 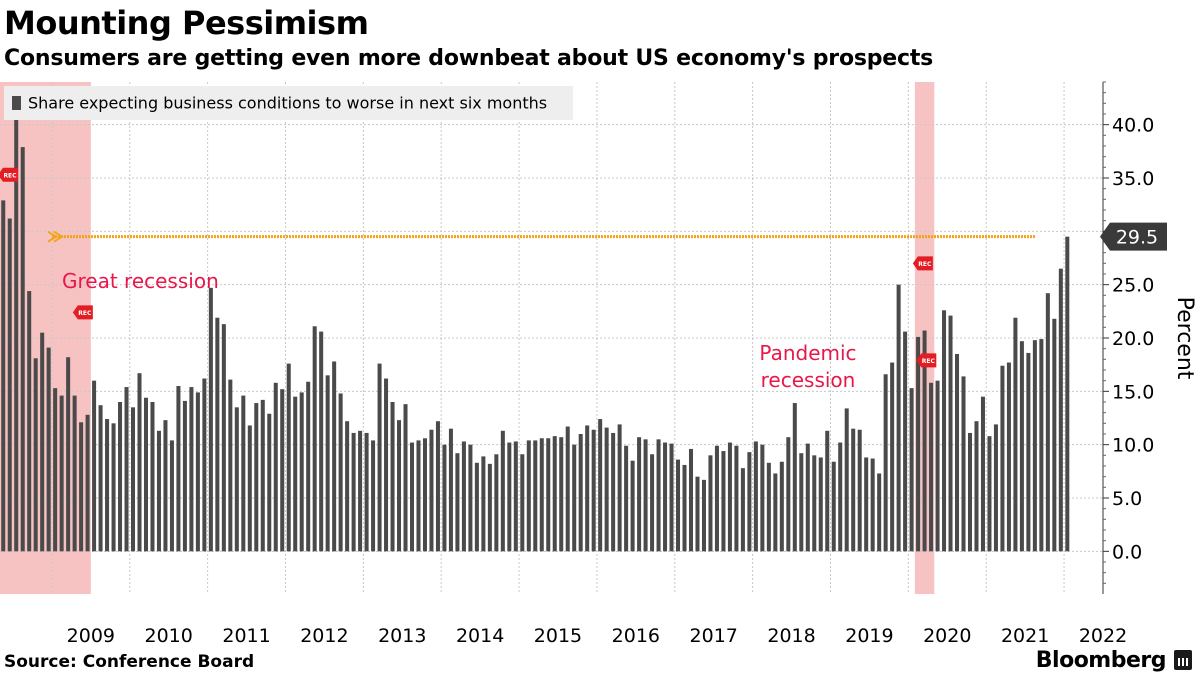 I want to click on legend-background, so click(x=288, y=103).